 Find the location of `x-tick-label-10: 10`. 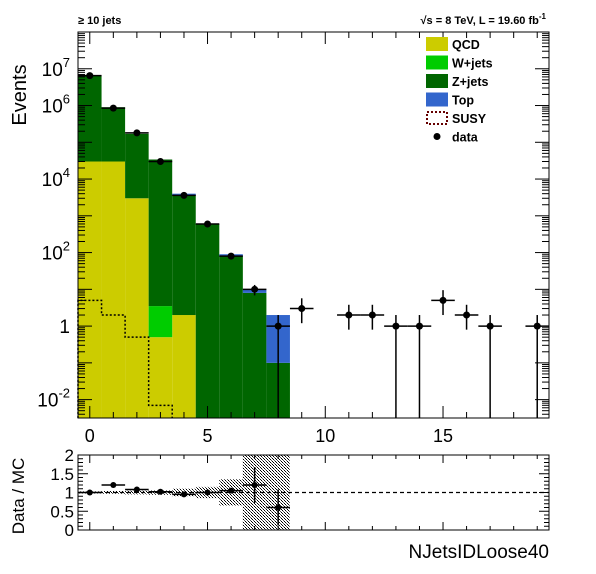

x-tick-label-10: 10 is located at coordinates (325, 436).